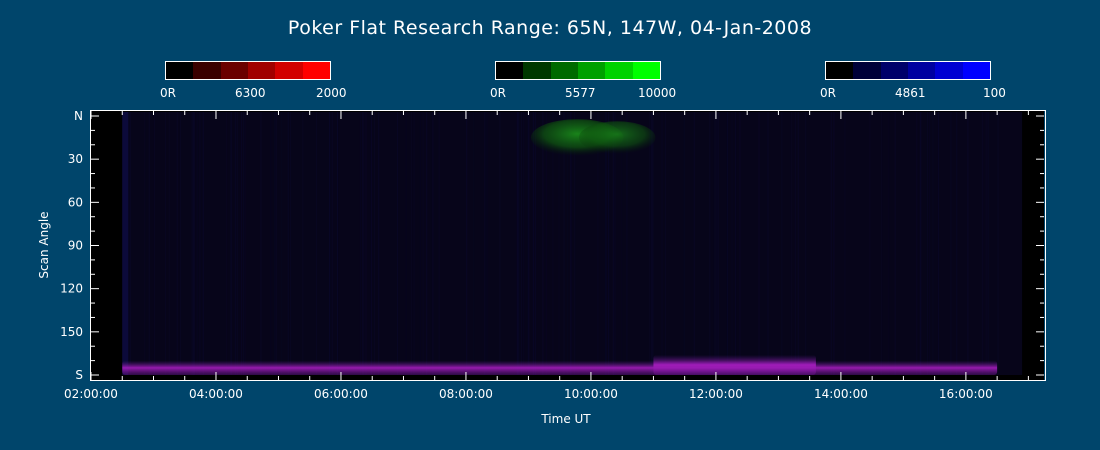 Image resolution: width=1100 pixels, height=450 pixels. Describe the element at coordinates (331, 93) in the screenshot. I see `colorbar-6300-max-label: 2000` at that location.